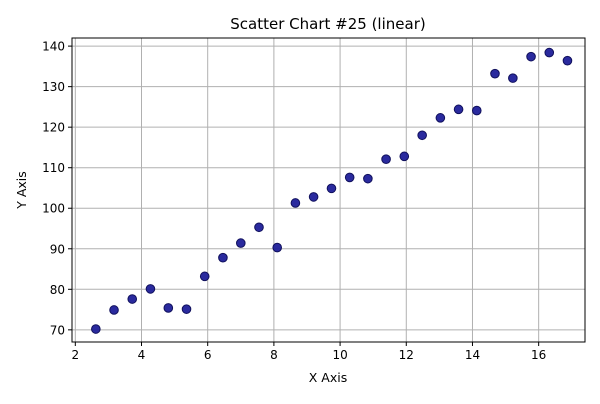  What do you see at coordinates (328, 377) in the screenshot?
I see `x-axis-label: X Axis` at bounding box center [328, 377].